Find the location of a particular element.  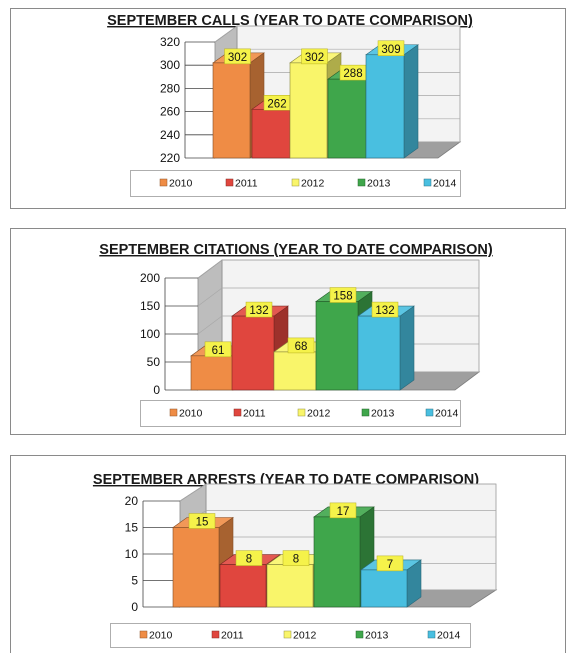

calls-bar-2010 is located at coordinates (238, 105).